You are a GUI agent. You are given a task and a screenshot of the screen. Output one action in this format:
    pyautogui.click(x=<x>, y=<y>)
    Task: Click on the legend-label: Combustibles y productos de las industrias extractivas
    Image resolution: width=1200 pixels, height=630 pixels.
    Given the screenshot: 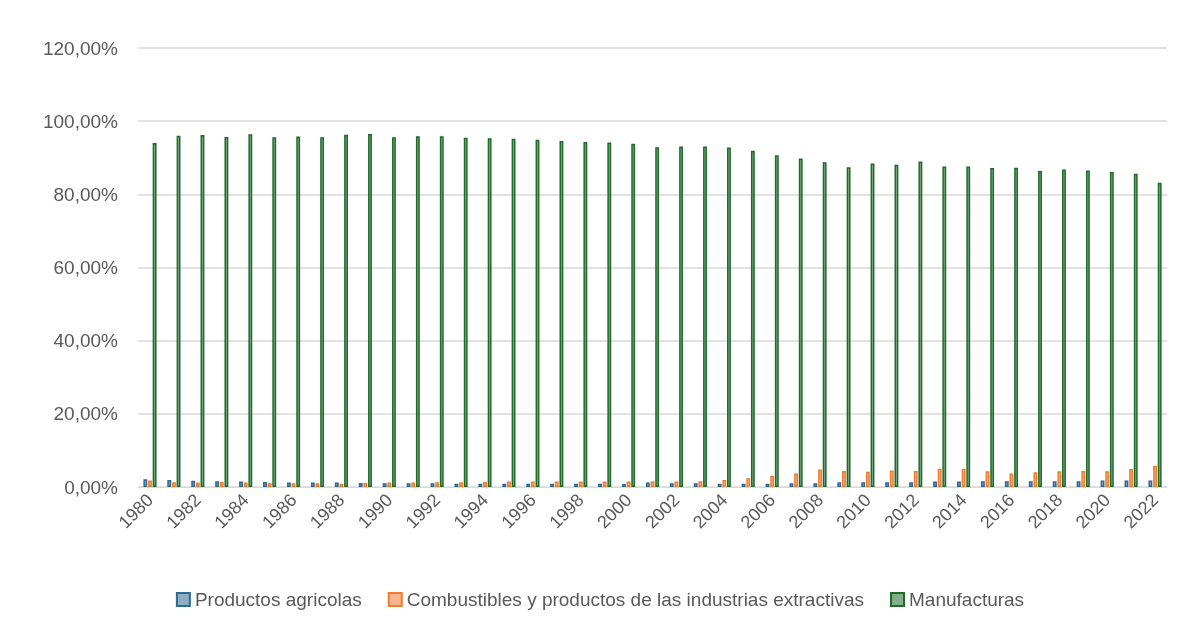 What is the action you would take?
    pyautogui.click(x=635, y=599)
    